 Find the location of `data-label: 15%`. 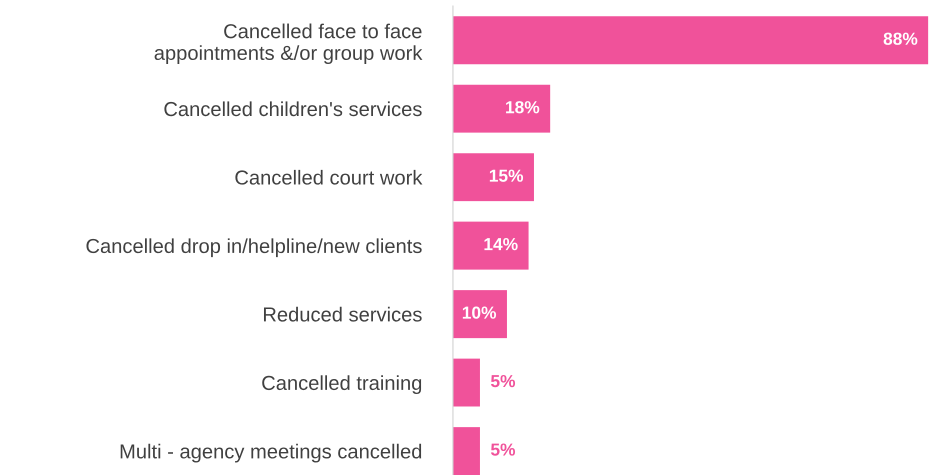

data-label: 15% is located at coordinates (507, 176).